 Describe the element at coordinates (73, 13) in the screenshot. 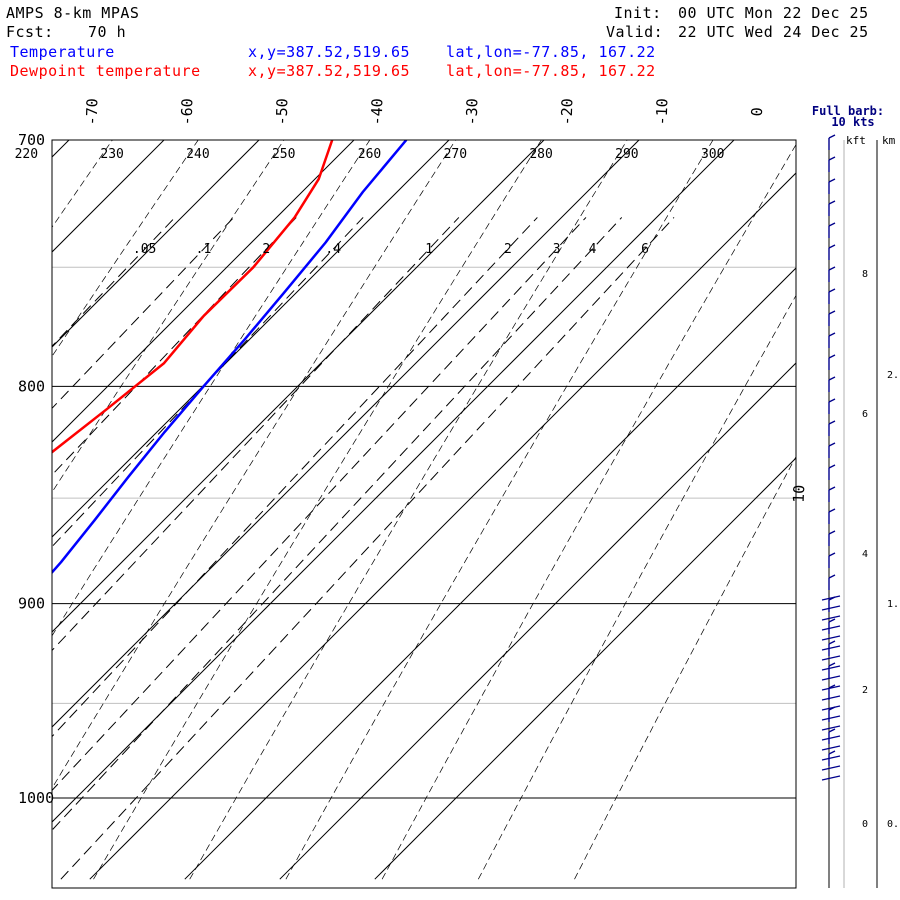

I see `model-title: AMPS 8-km MPAS` at that location.